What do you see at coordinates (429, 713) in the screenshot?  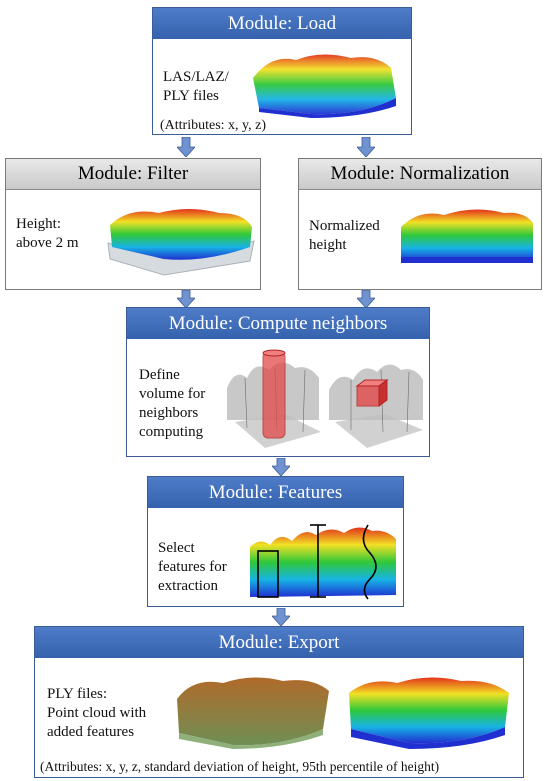 I see `colored-feature-point-cloud-image` at bounding box center [429, 713].